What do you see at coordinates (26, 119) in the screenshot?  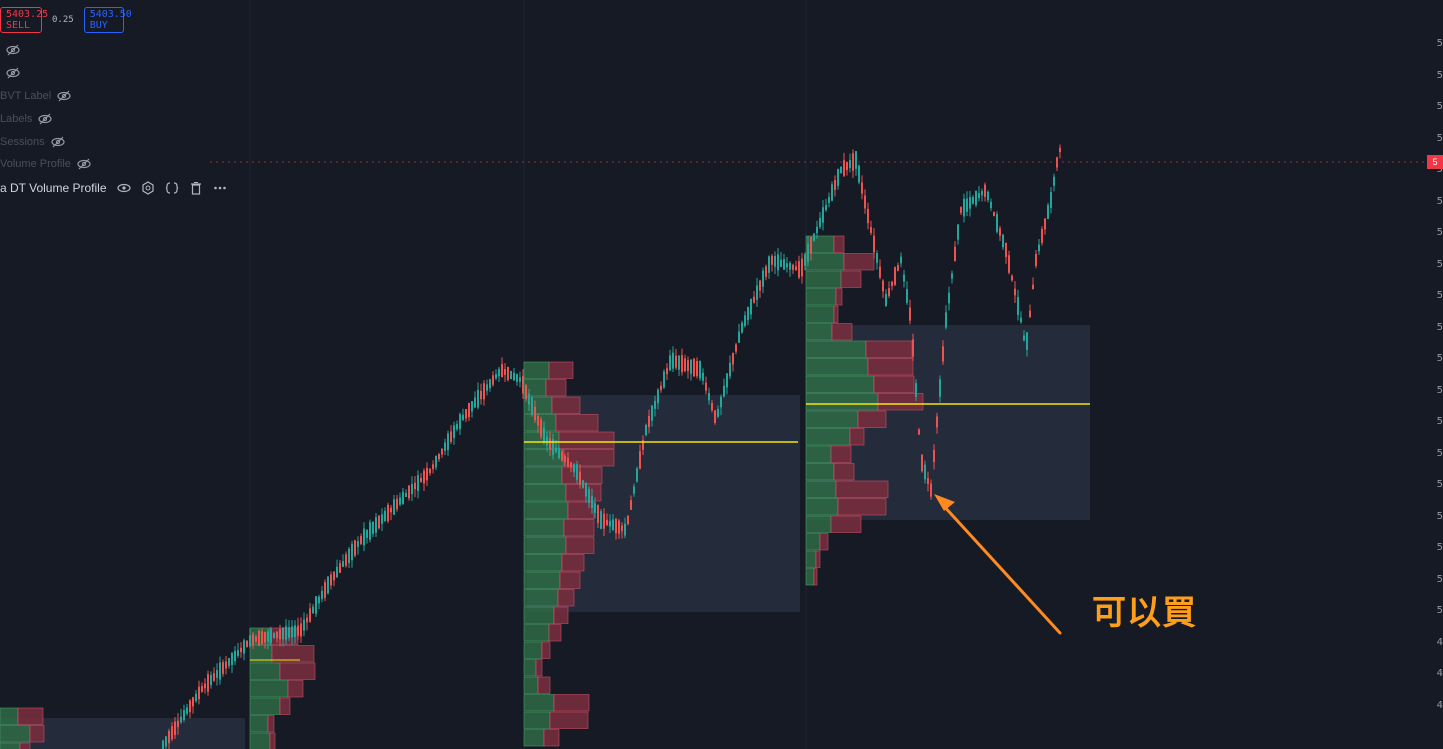 I see `indicator-row-4: Labels` at bounding box center [26, 119].